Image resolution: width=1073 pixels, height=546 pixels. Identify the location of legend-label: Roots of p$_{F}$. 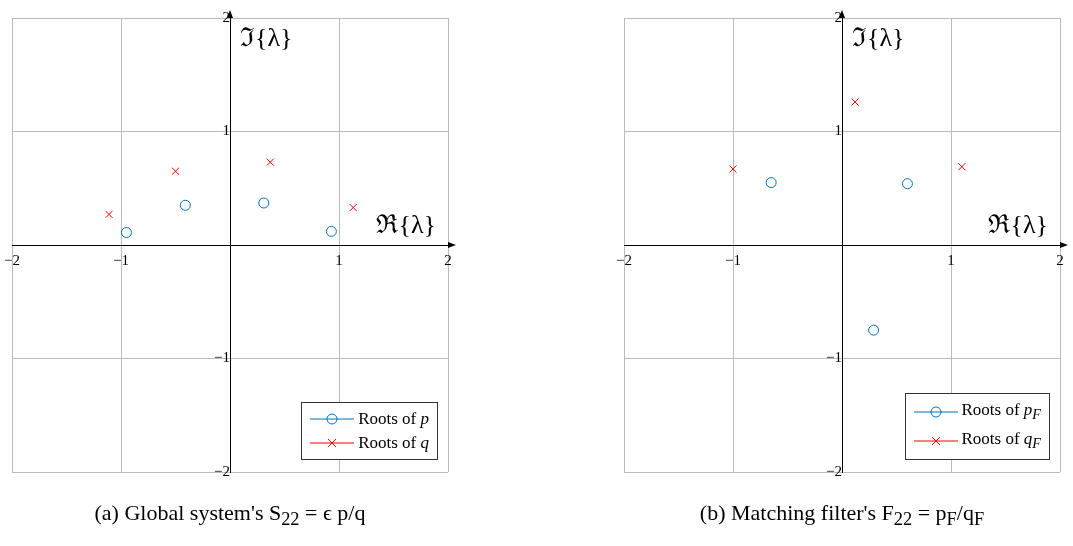
(1001, 412).